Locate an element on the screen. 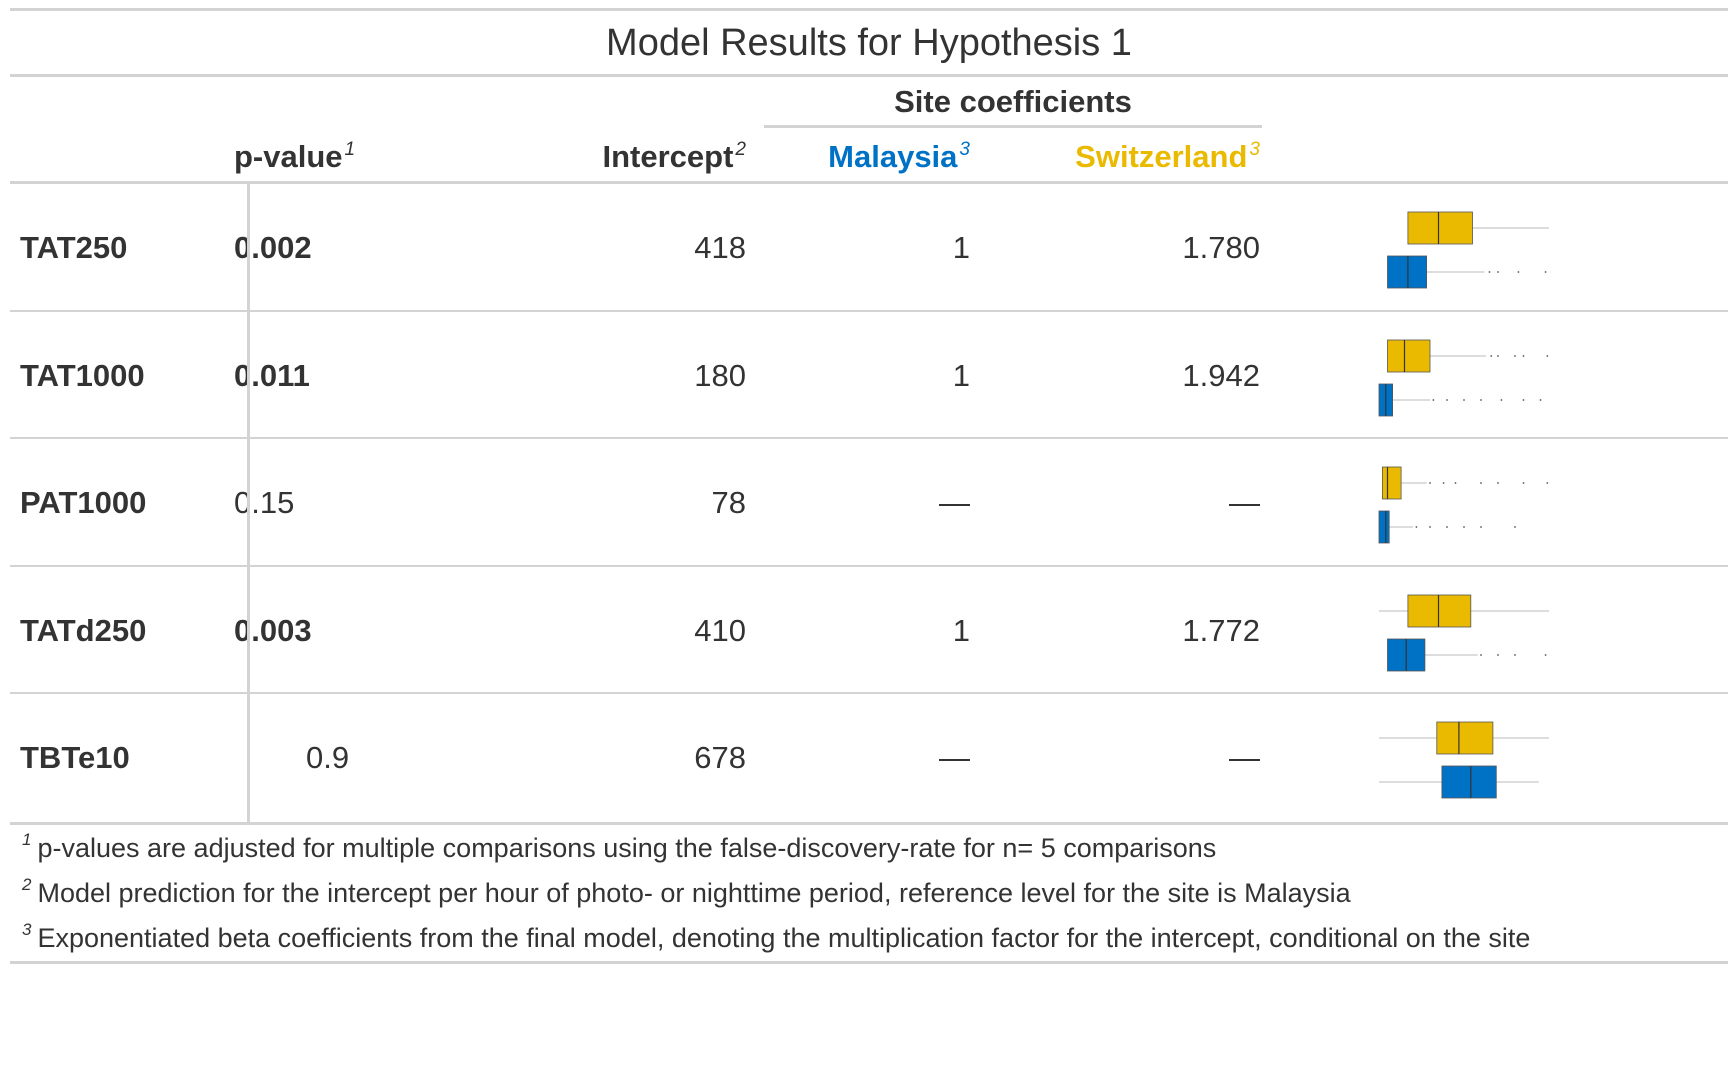  switzerland-cell: 1.942 is located at coordinates (1221, 375).